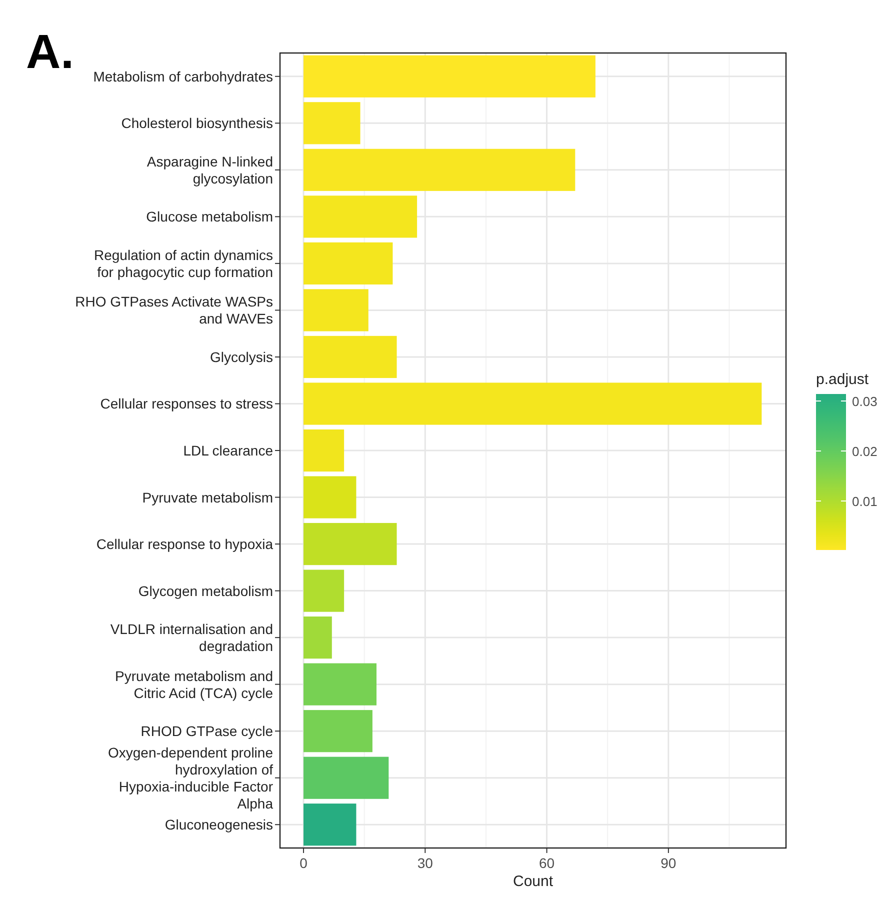  I want to click on x-tick-label: 90, so click(668, 863).